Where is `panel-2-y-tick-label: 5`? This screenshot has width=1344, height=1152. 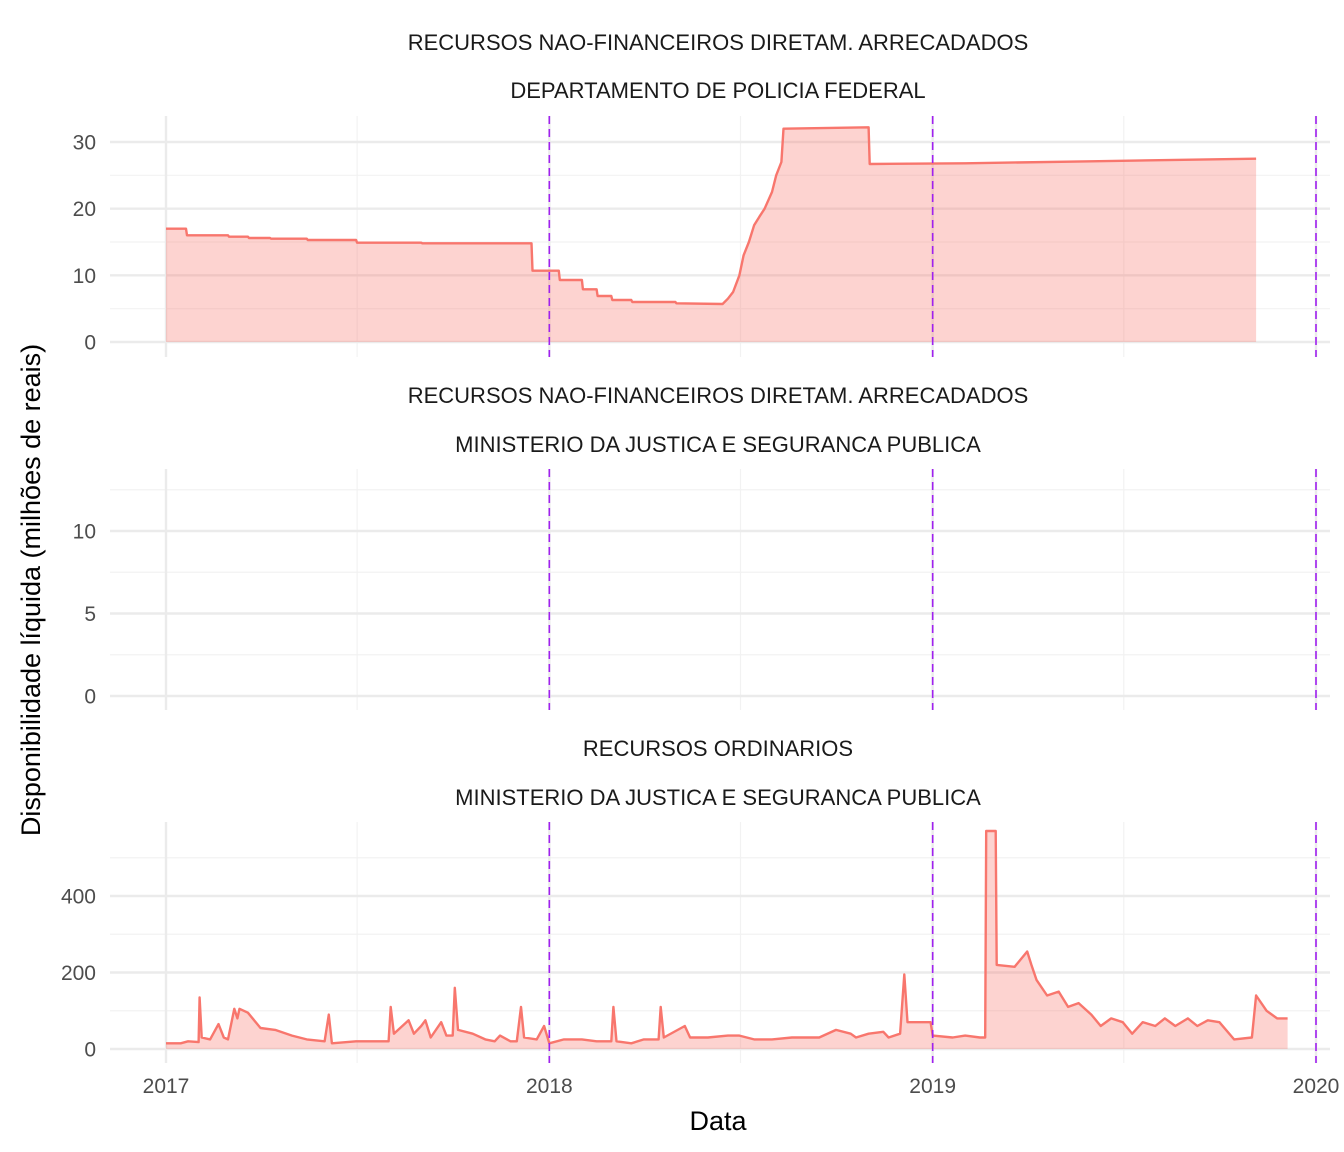
panel-2-y-tick-label: 5 is located at coordinates (90, 614).